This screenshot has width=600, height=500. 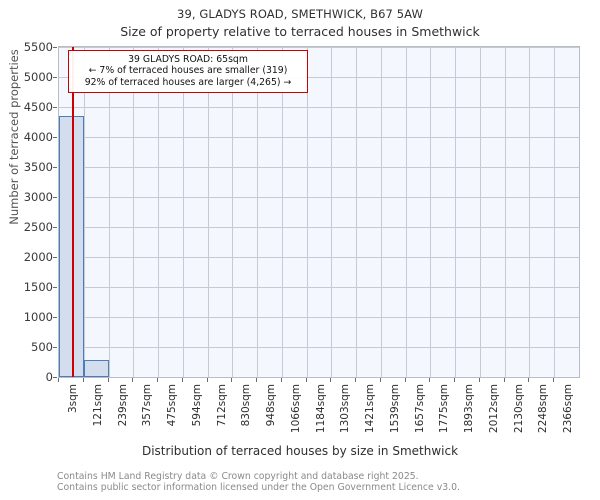 I want to click on x-axis-tick-label: 2012sqm, so click(x=494, y=409).